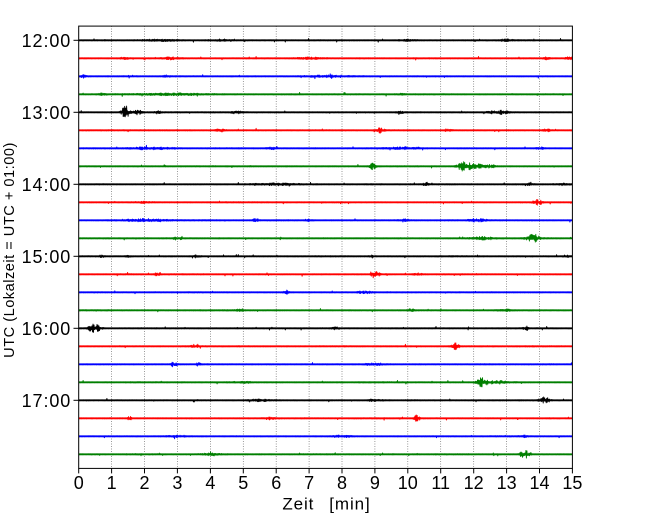  I want to click on svg-text: 15:00, so click(47, 257).